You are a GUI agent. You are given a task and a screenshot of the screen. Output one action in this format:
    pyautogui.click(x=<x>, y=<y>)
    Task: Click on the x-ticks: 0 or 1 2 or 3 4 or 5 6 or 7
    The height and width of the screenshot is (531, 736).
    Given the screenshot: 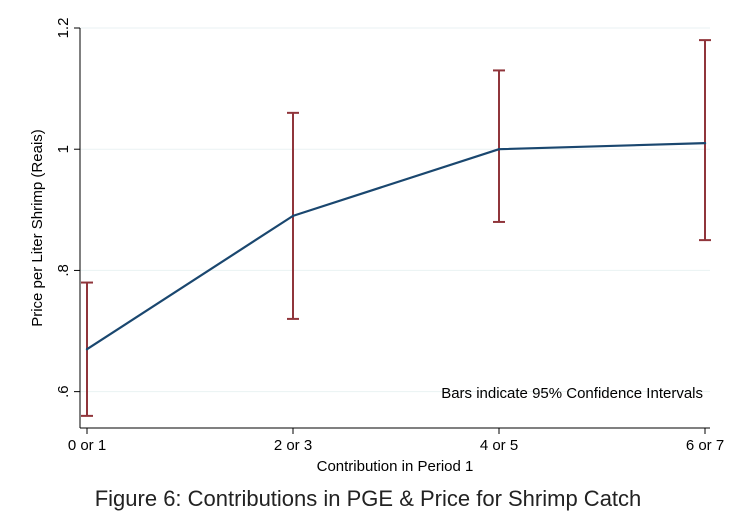 What is the action you would take?
    pyautogui.click(x=396, y=441)
    